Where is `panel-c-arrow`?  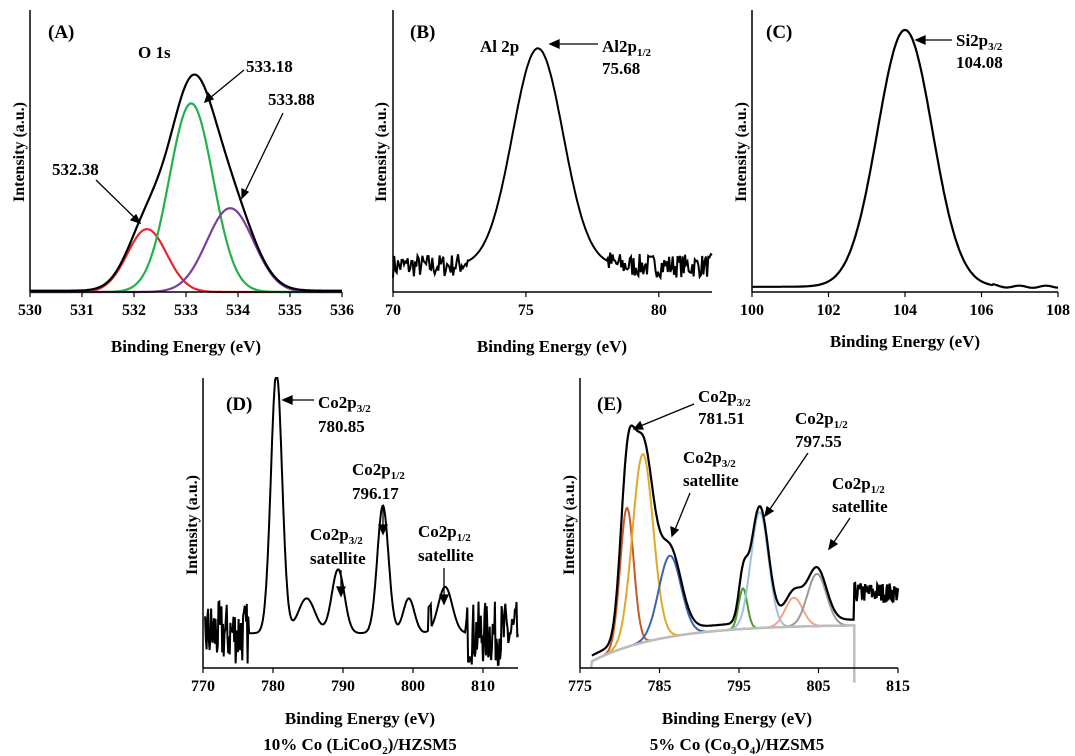 panel-c-arrow is located at coordinates (934, 40).